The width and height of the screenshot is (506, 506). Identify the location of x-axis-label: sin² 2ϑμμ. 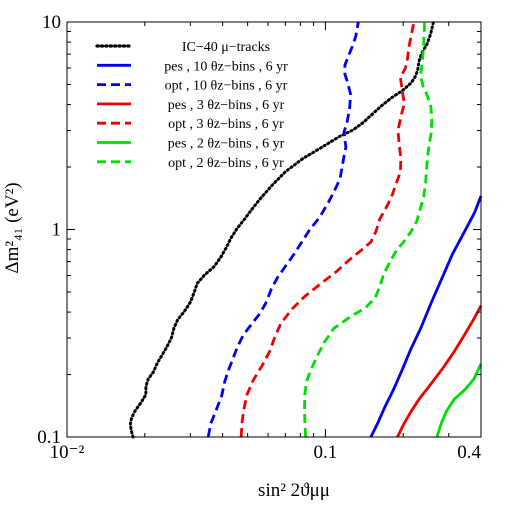
(294, 490).